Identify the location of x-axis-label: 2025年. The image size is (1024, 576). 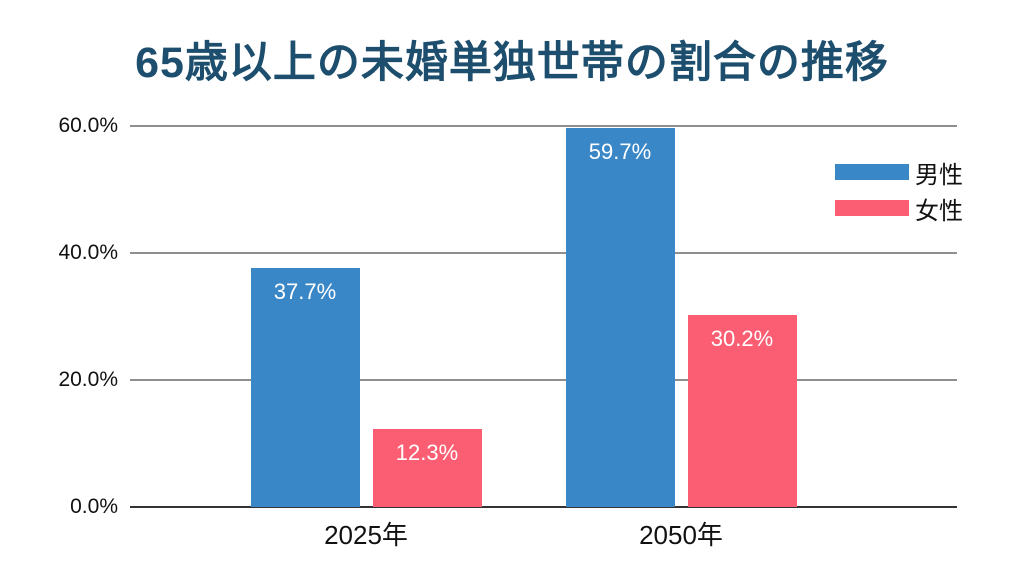
(366, 535).